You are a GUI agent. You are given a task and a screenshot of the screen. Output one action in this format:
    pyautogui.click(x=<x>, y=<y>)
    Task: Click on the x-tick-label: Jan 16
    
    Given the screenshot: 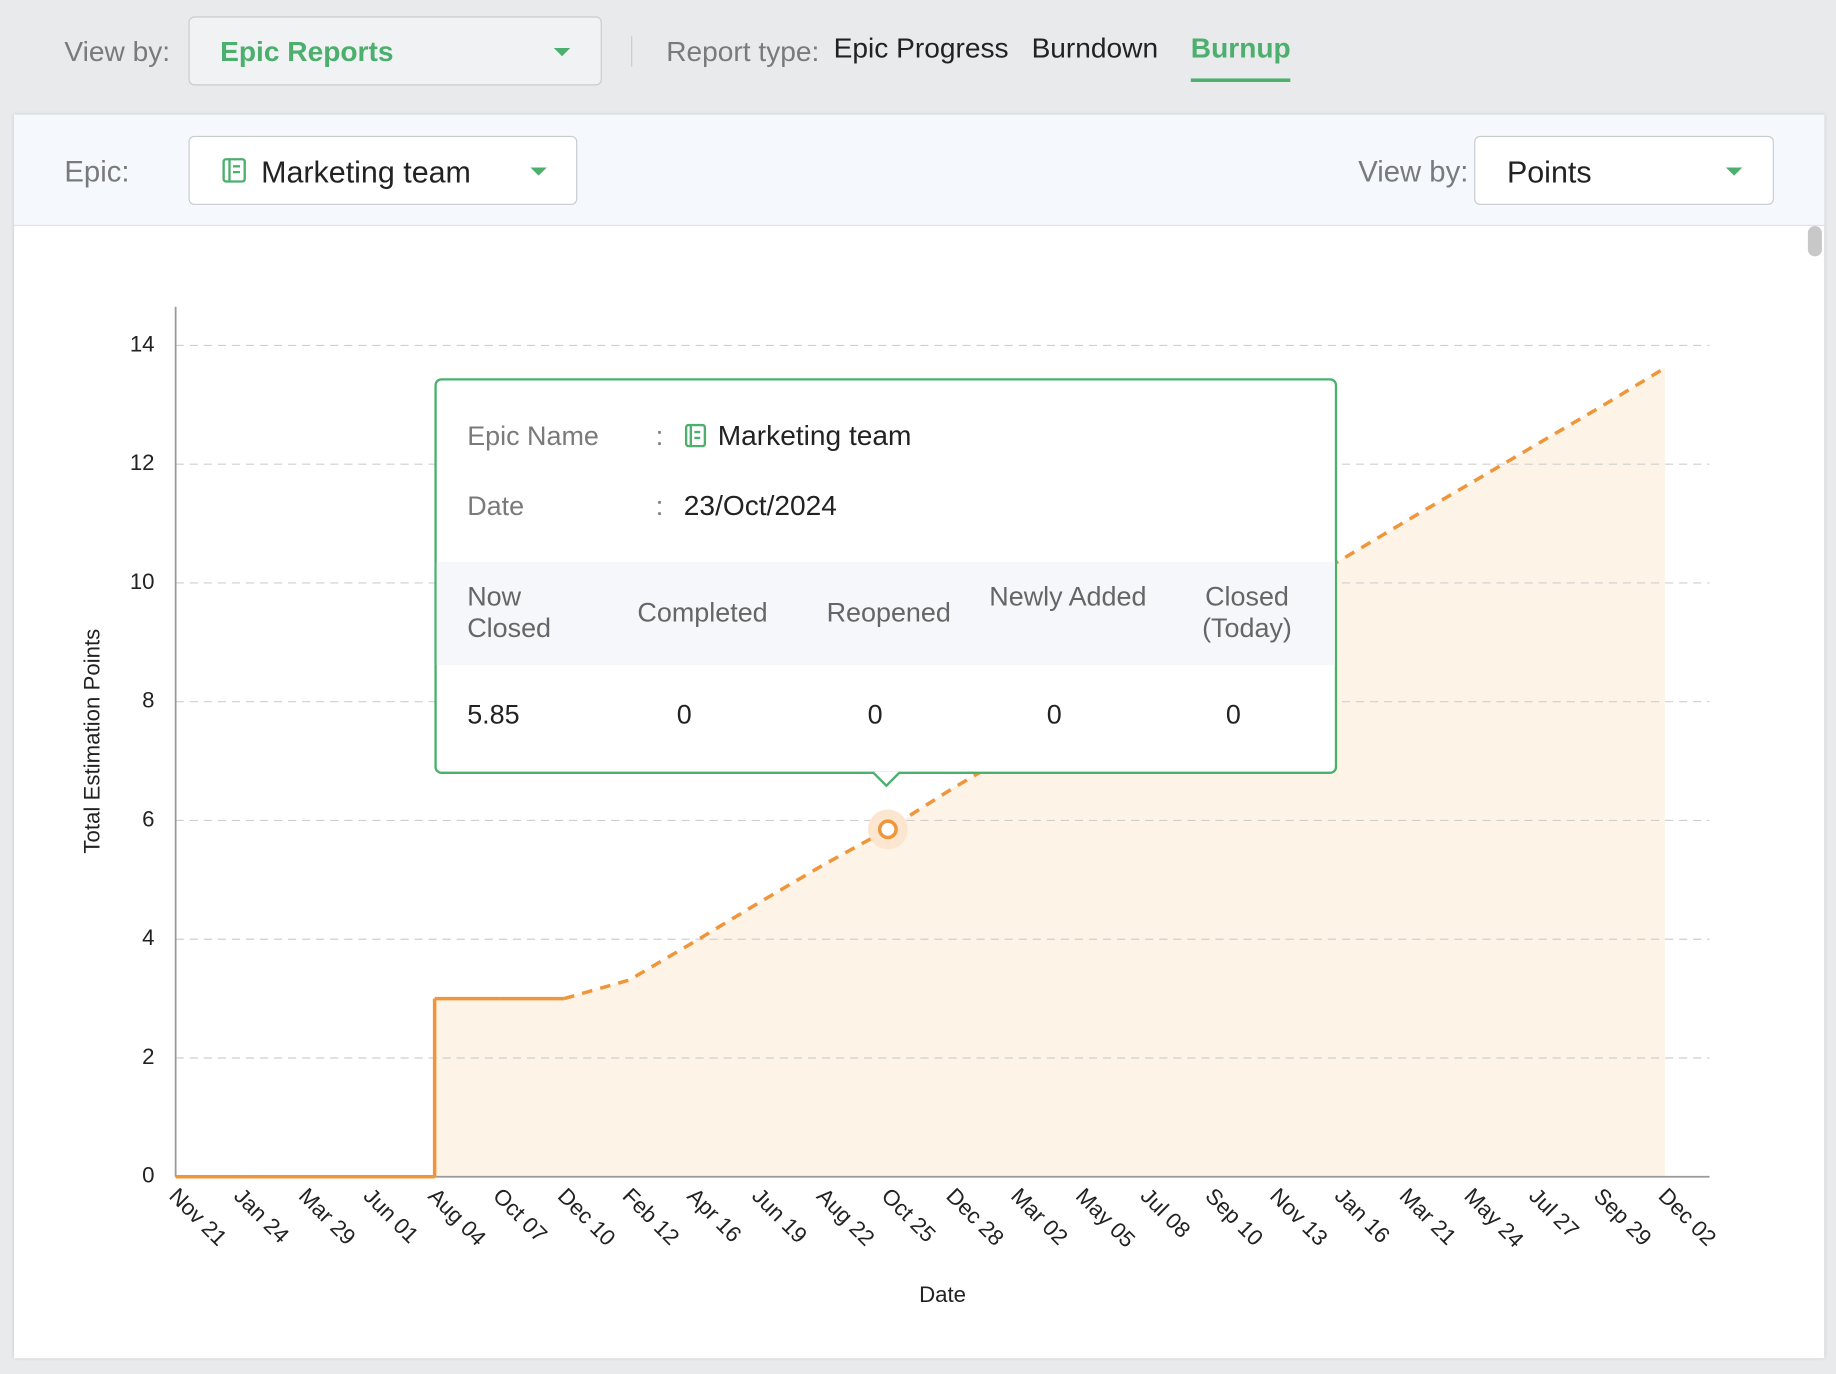 What is the action you would take?
    pyautogui.click(x=1362, y=1215)
    